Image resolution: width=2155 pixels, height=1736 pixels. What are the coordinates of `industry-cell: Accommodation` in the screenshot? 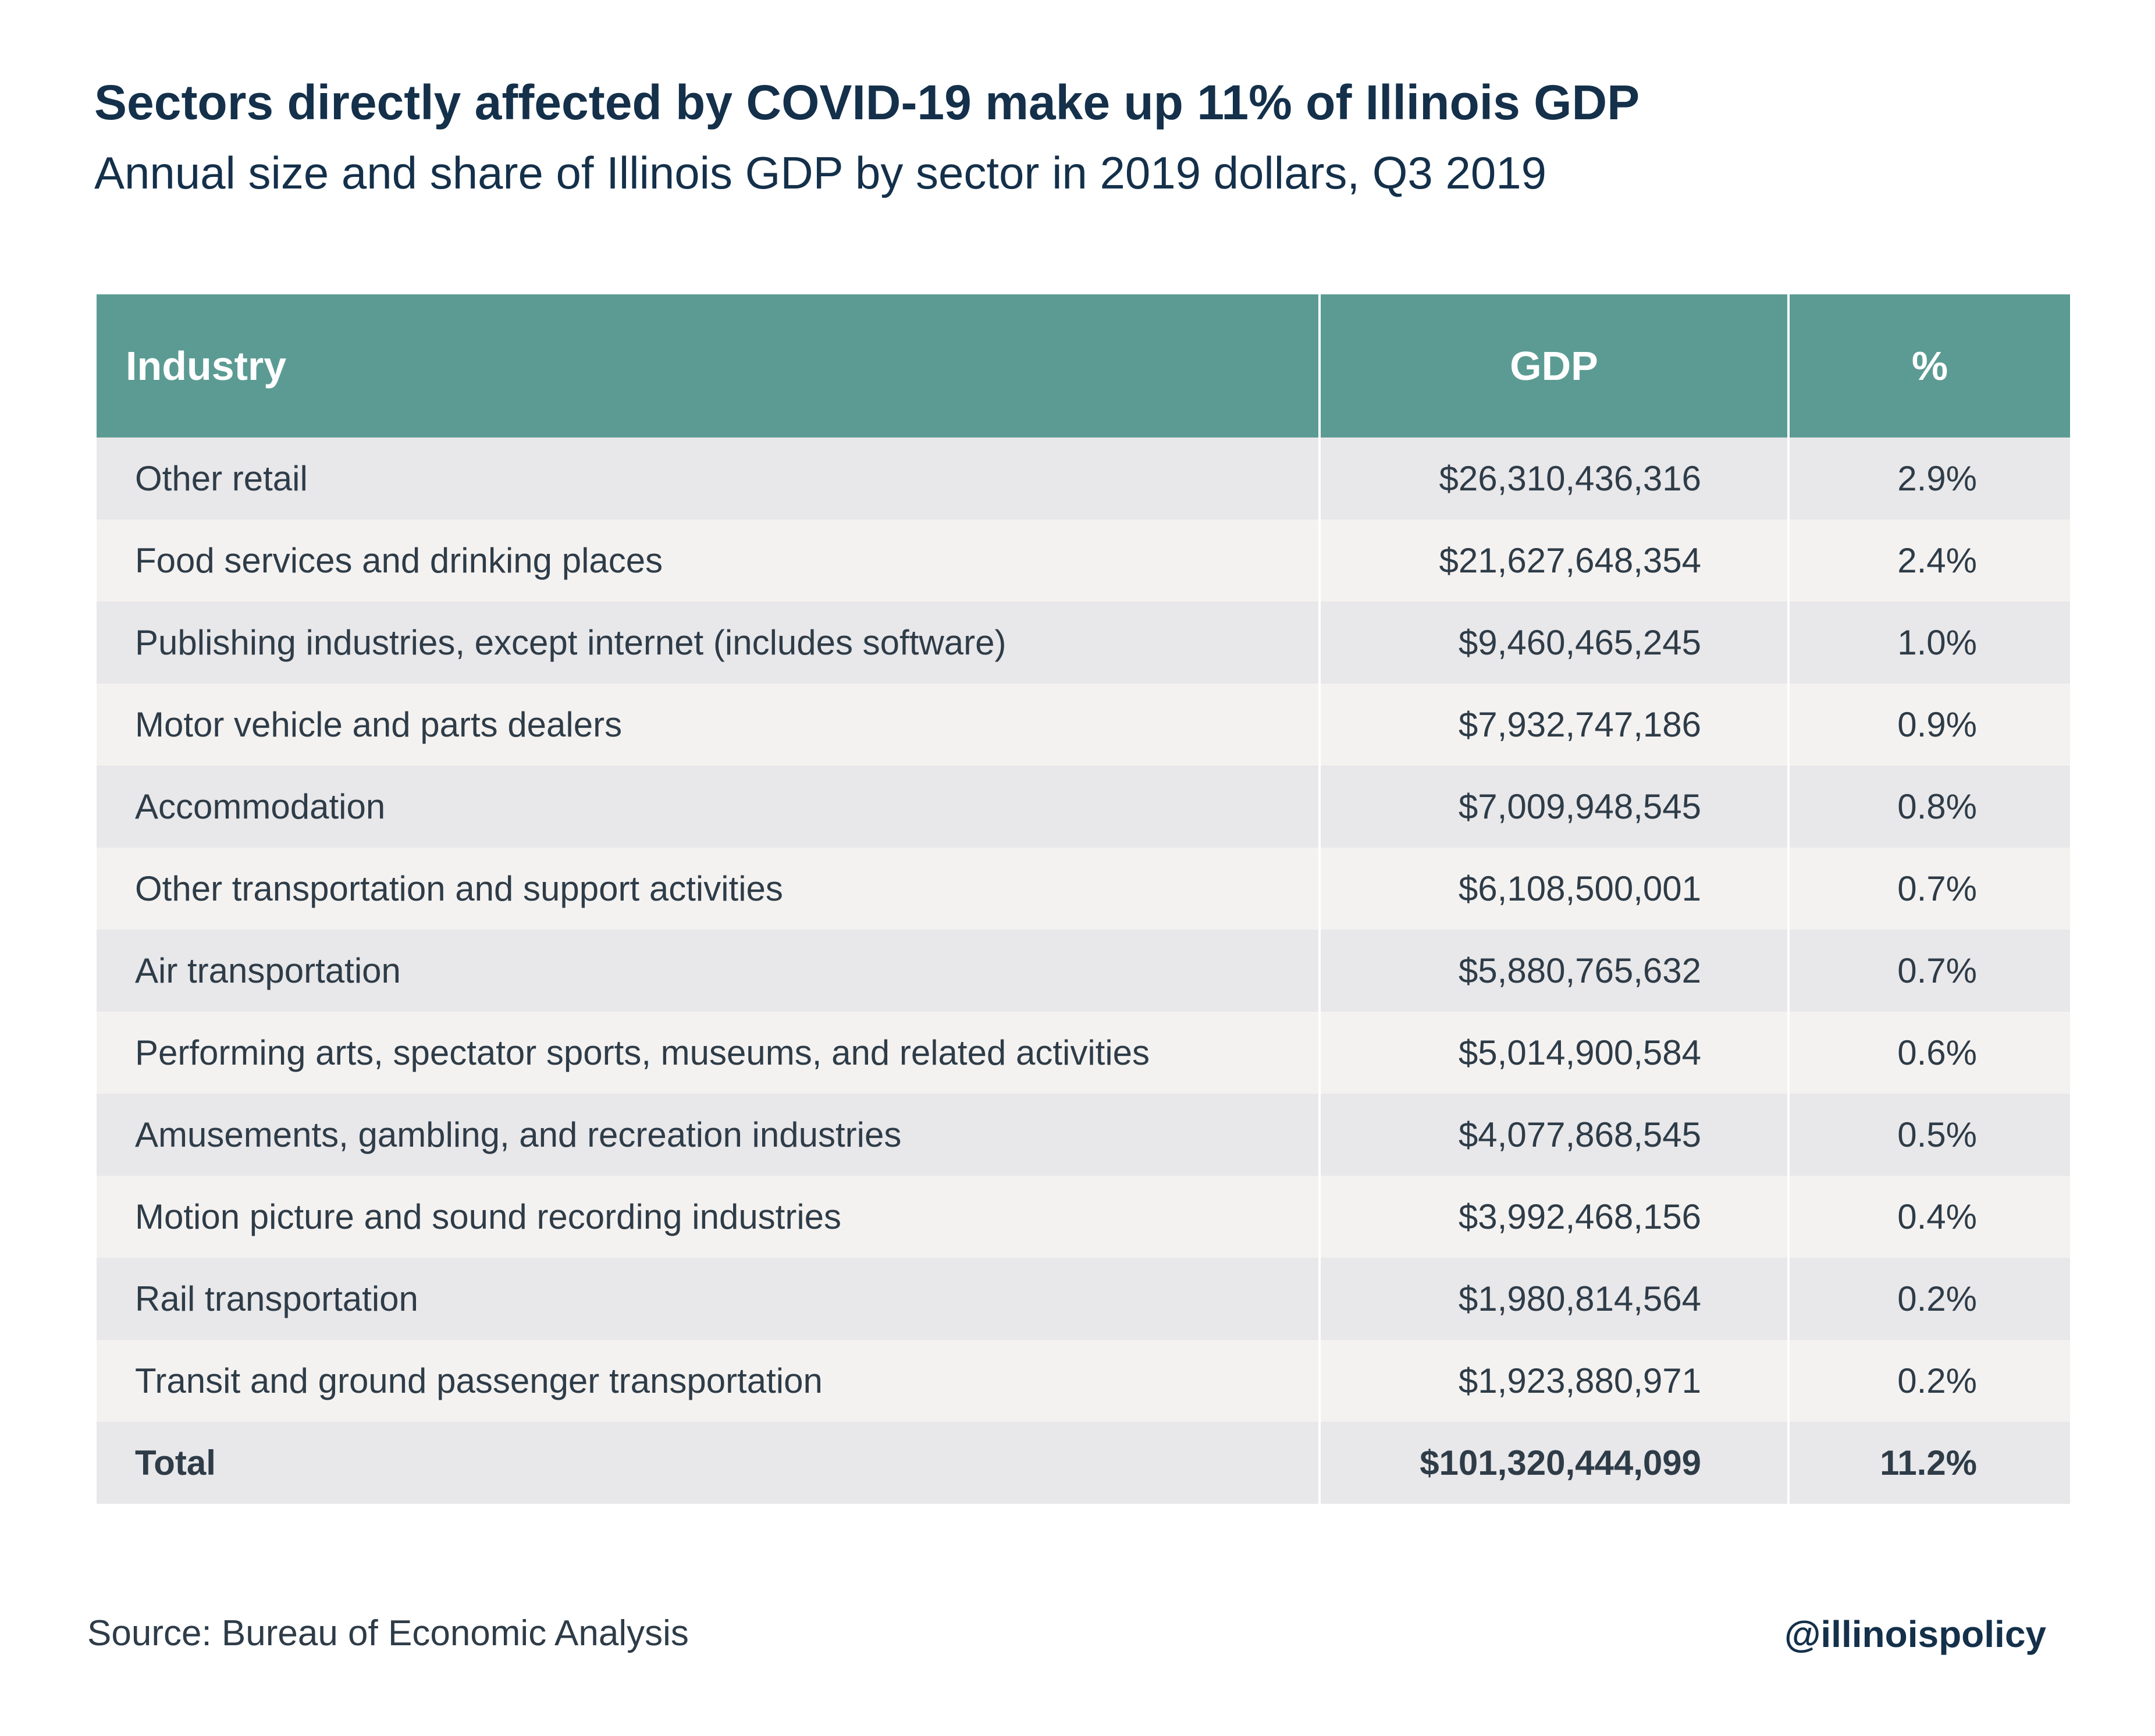 It's located at (709, 807).